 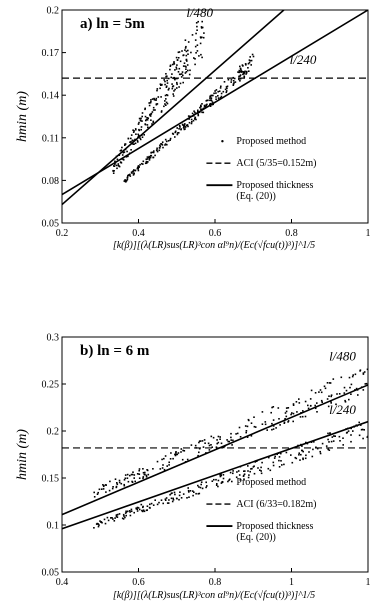 I want to click on line-annotation: l/480, so click(x=342, y=356).